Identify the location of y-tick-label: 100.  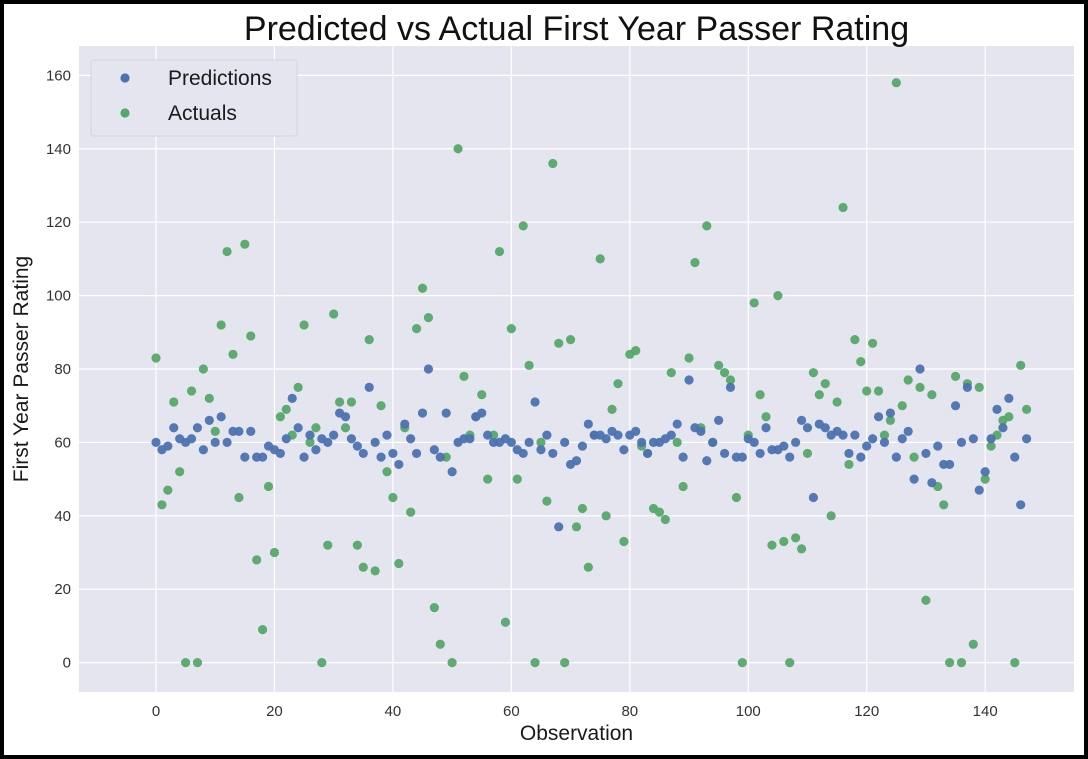
(58, 296).